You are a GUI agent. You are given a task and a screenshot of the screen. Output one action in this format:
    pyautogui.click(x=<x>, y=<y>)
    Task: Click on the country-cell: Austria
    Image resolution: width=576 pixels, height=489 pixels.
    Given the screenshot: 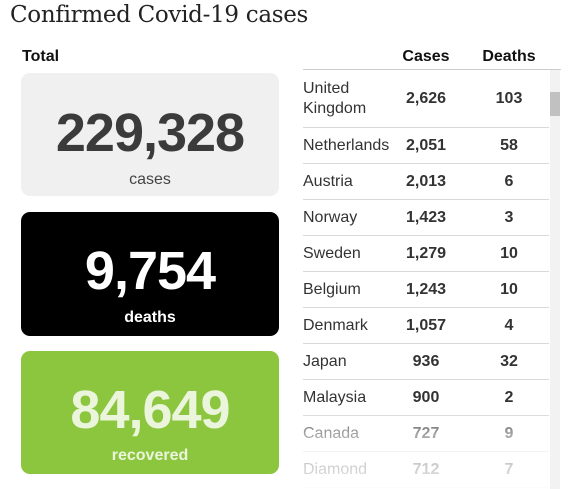 What is the action you would take?
    pyautogui.click(x=328, y=181)
    